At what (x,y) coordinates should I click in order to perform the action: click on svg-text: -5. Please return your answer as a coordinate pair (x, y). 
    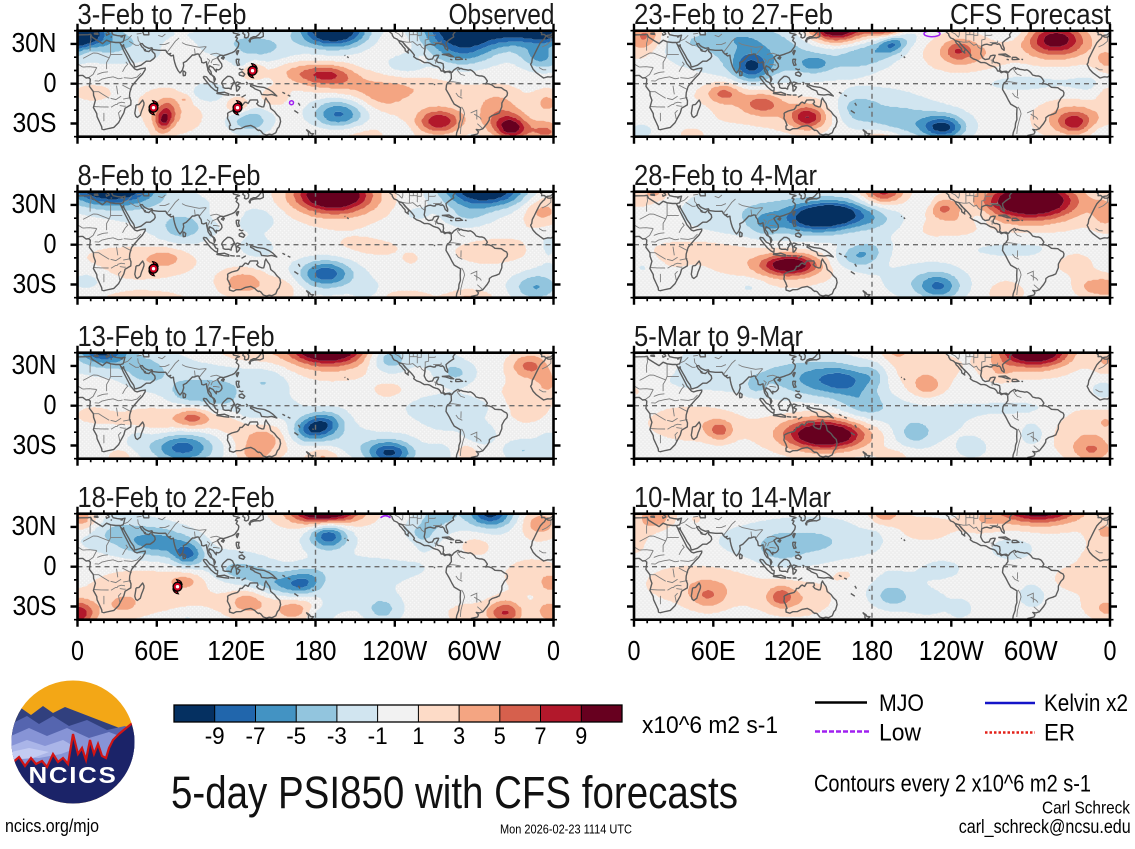
    Looking at the image, I should click on (296, 736).